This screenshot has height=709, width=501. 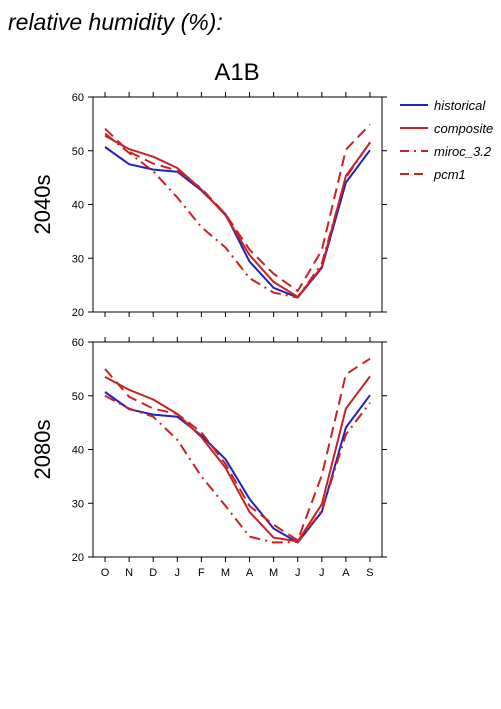 What do you see at coordinates (446, 140) in the screenshot?
I see `legend: historical composite miroc_3.2 pcm1` at bounding box center [446, 140].